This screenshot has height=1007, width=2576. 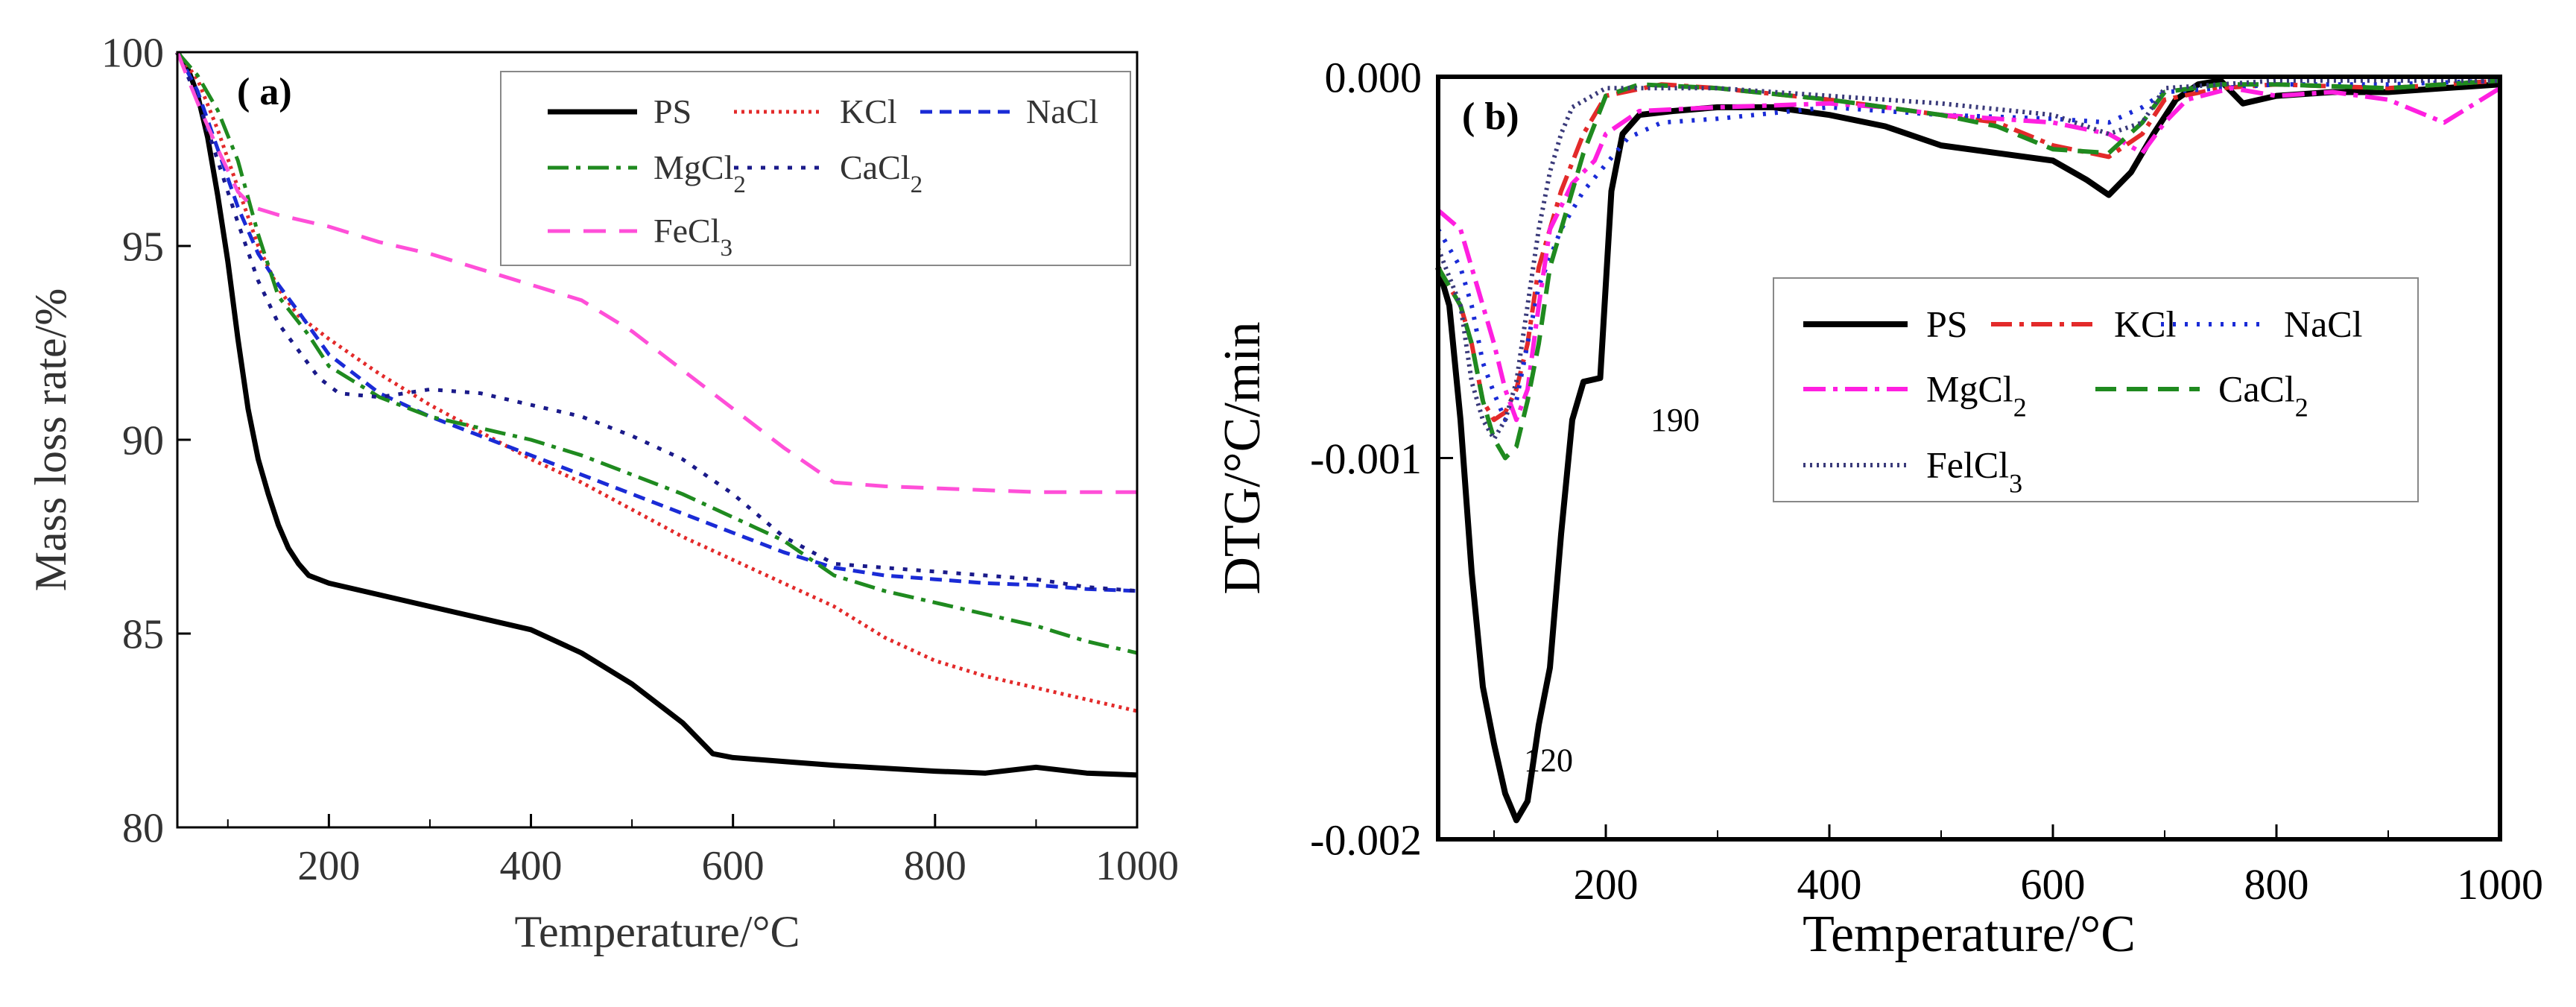 What do you see at coordinates (143, 635) in the screenshot?
I see `a-y-tick-label: 85` at bounding box center [143, 635].